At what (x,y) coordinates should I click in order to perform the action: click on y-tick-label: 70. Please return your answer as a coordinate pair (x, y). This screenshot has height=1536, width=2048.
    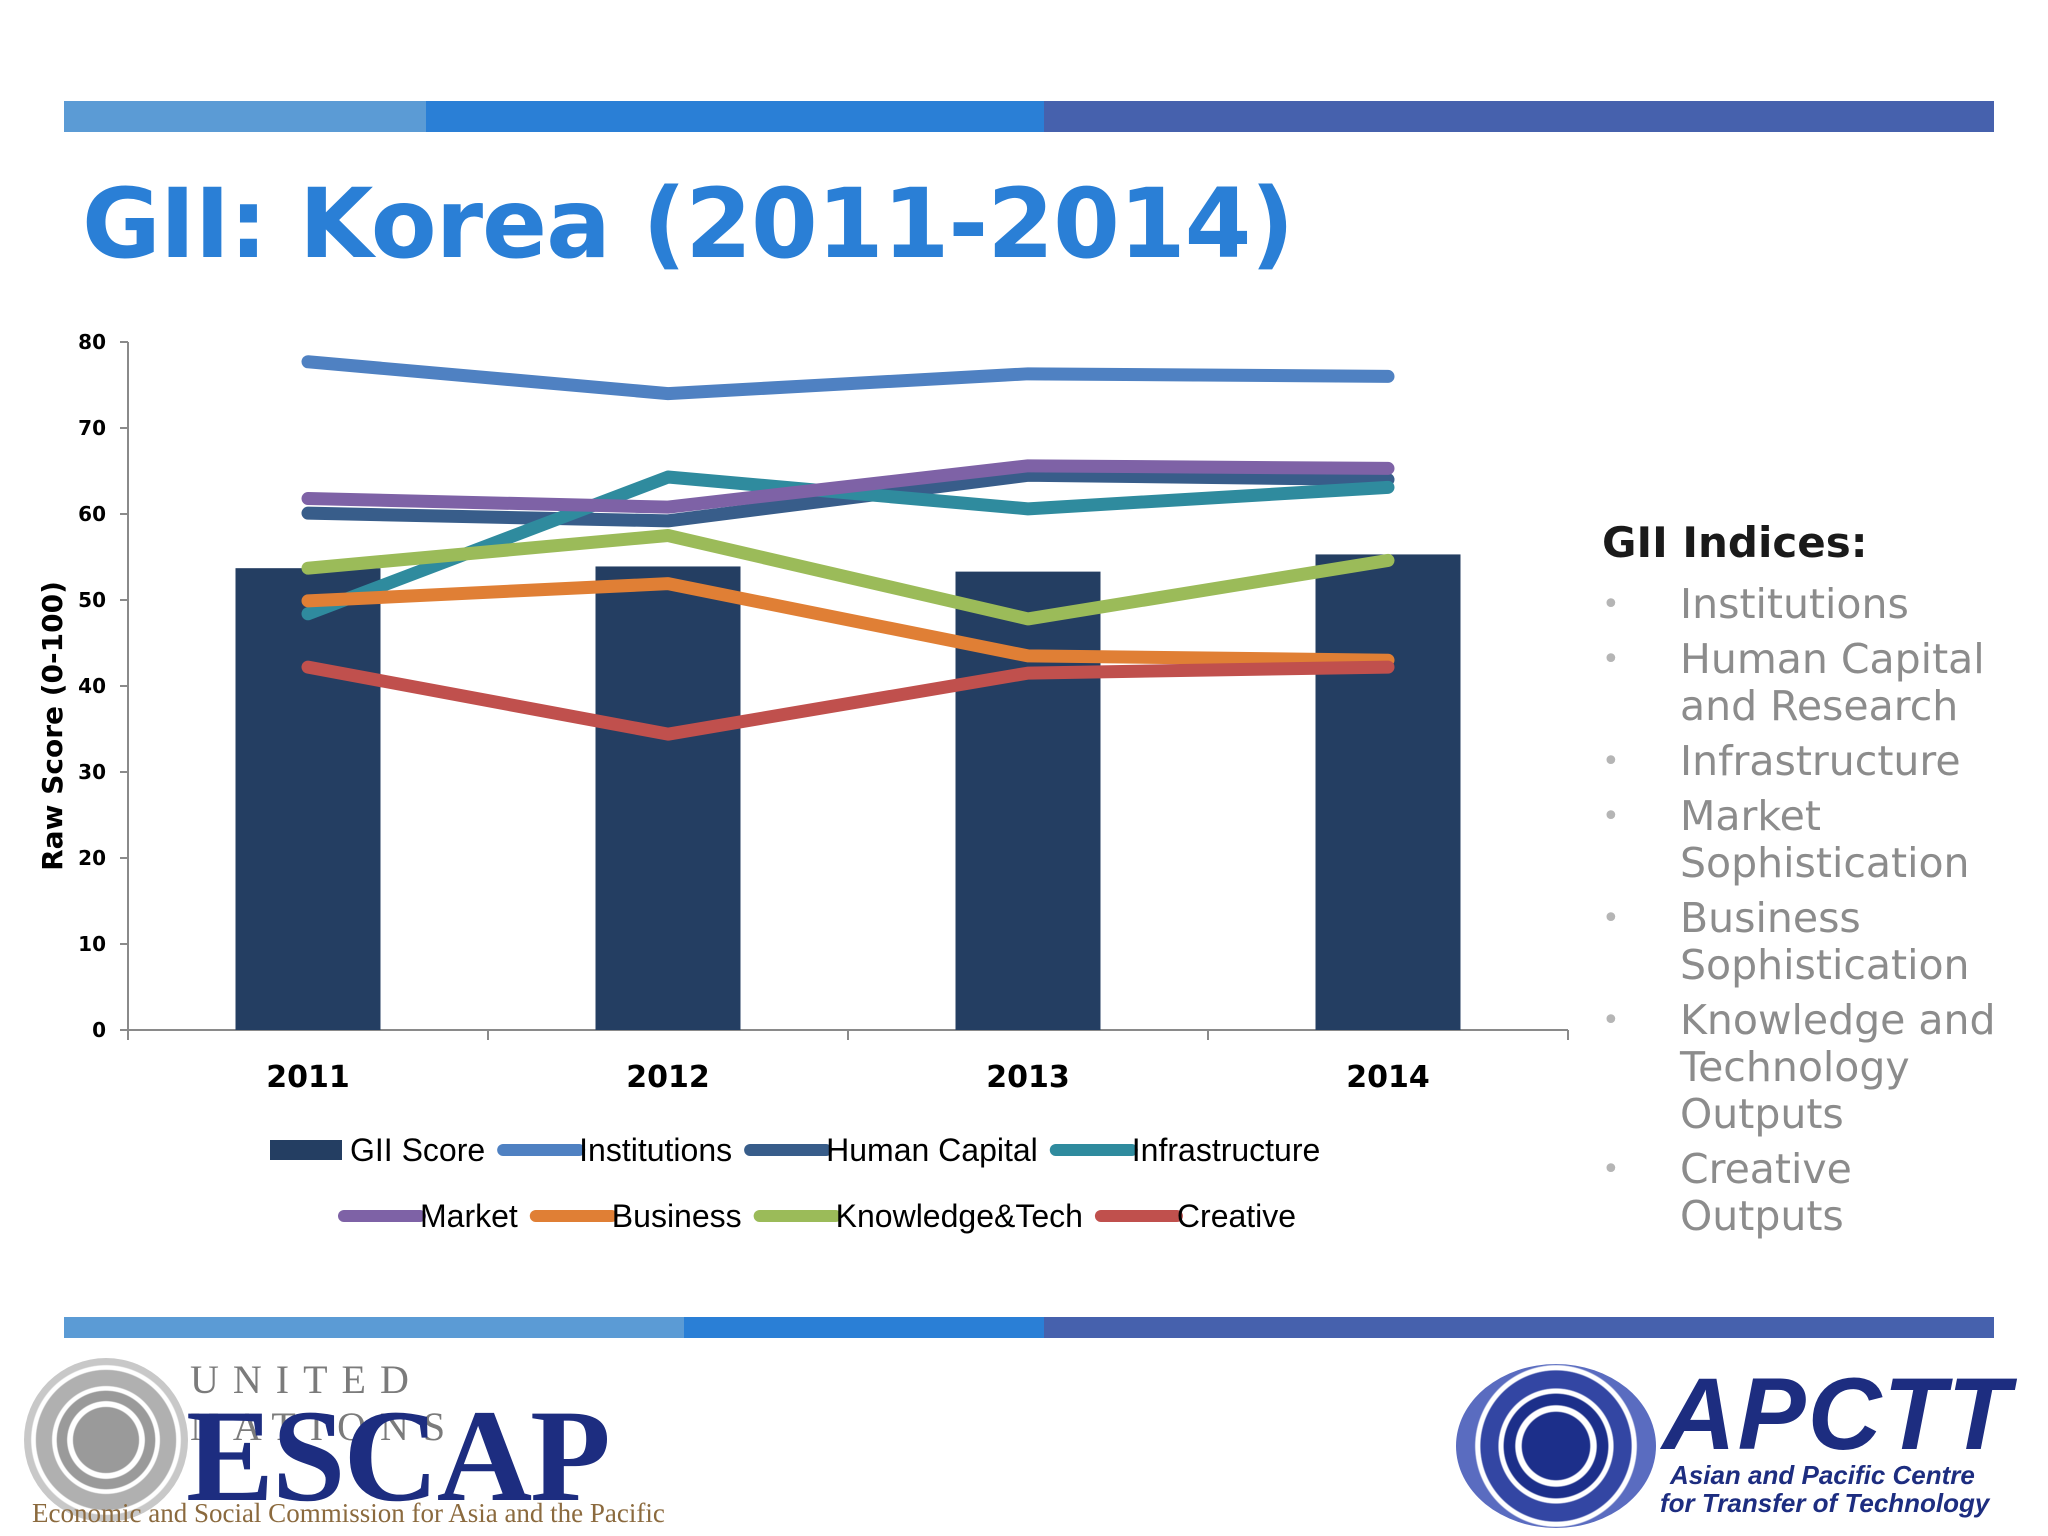
    Looking at the image, I should click on (92, 428).